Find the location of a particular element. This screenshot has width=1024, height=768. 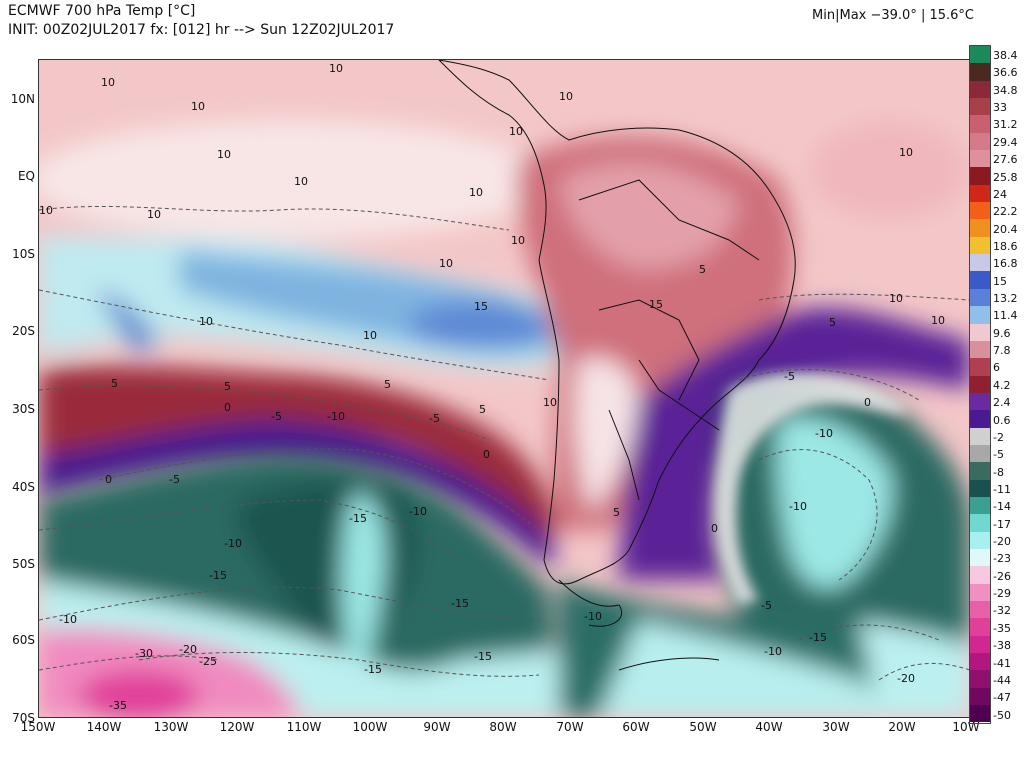

contour-atlantic-minus20 is located at coordinates (924, 671).